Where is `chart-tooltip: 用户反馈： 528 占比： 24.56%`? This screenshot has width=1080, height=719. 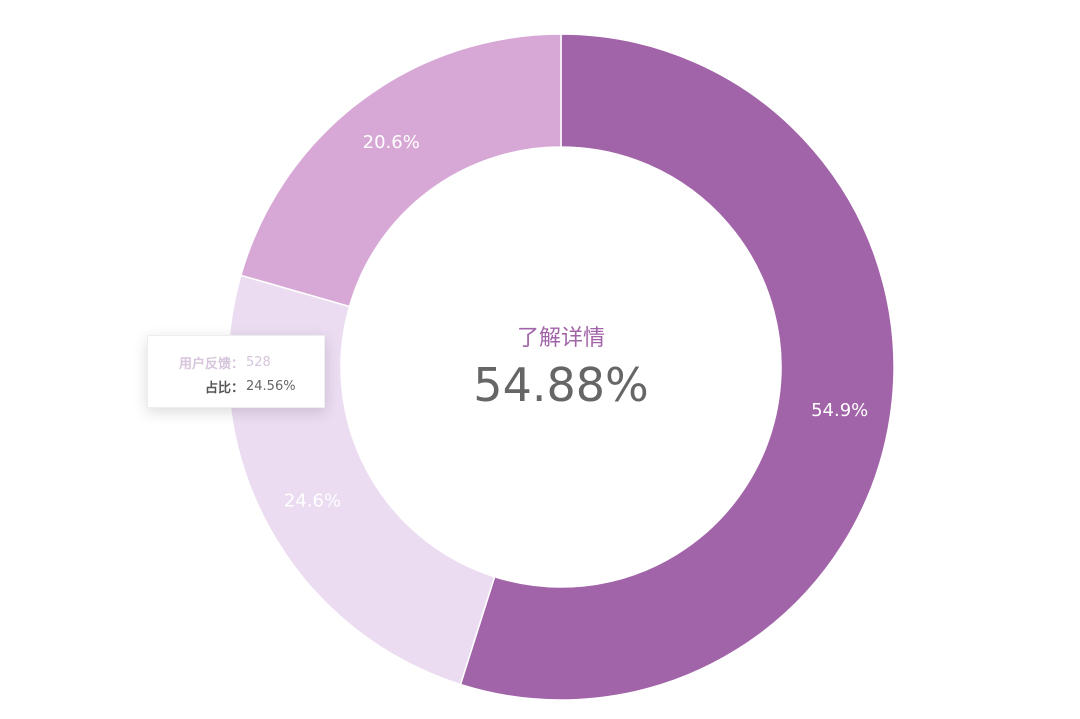
chart-tooltip: 用户反馈： 528 占比： 24.56% is located at coordinates (236, 371).